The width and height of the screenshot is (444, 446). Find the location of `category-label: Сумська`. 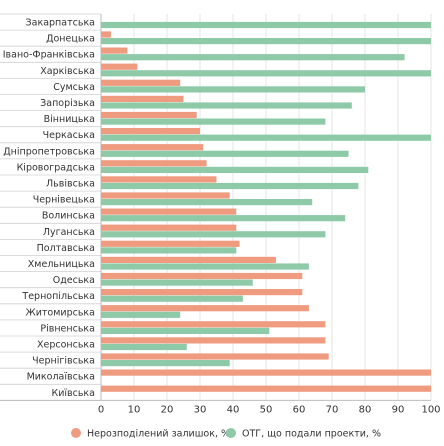

category-label: Сумська is located at coordinates (74, 87).